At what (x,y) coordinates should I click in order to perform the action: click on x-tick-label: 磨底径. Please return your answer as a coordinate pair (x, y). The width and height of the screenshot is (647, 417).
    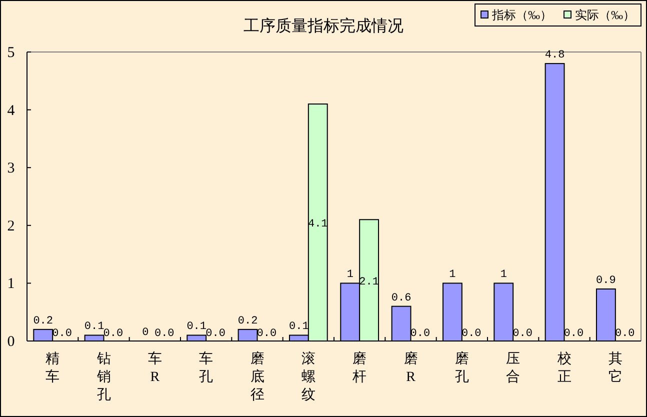
    Looking at the image, I should click on (257, 377).